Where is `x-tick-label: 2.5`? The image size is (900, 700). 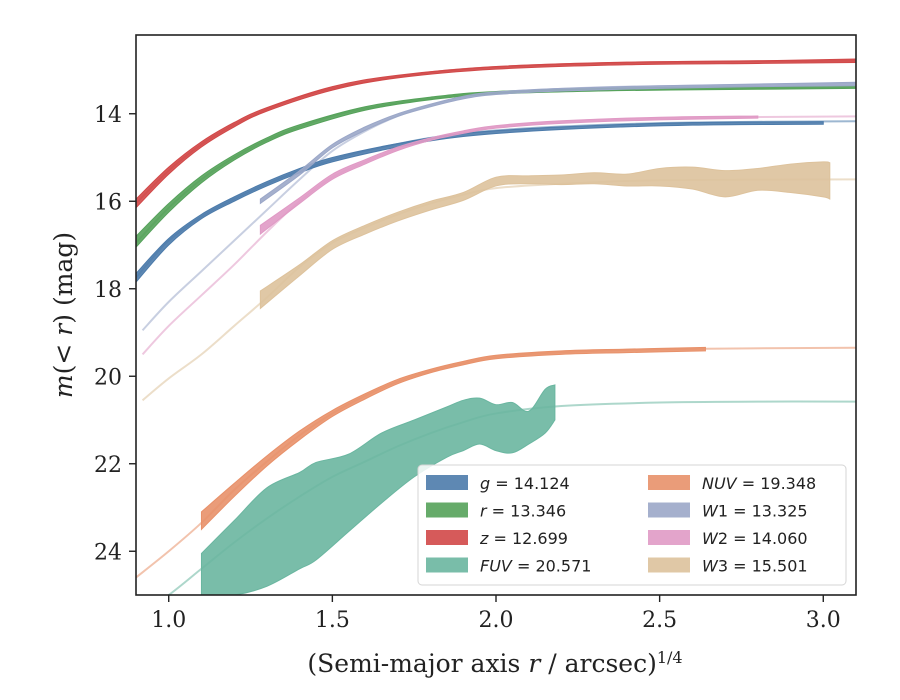
x-tick-label: 2.5 is located at coordinates (659, 620).